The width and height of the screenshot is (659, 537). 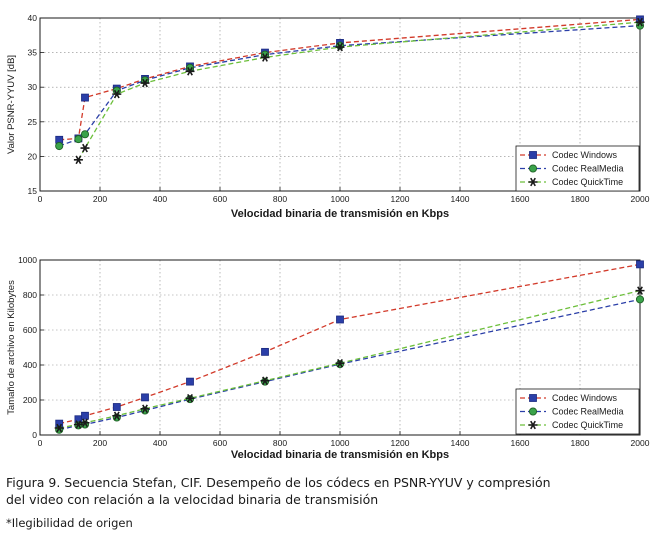 What do you see at coordinates (34, 435) in the screenshot?
I see `y-tick-label: 0` at bounding box center [34, 435].